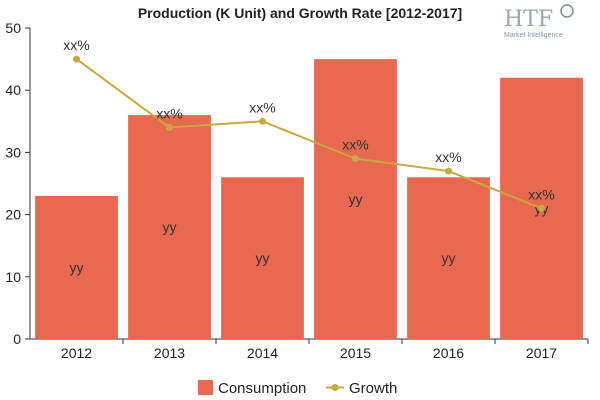  I want to click on y-tick-label: 40, so click(13, 90).